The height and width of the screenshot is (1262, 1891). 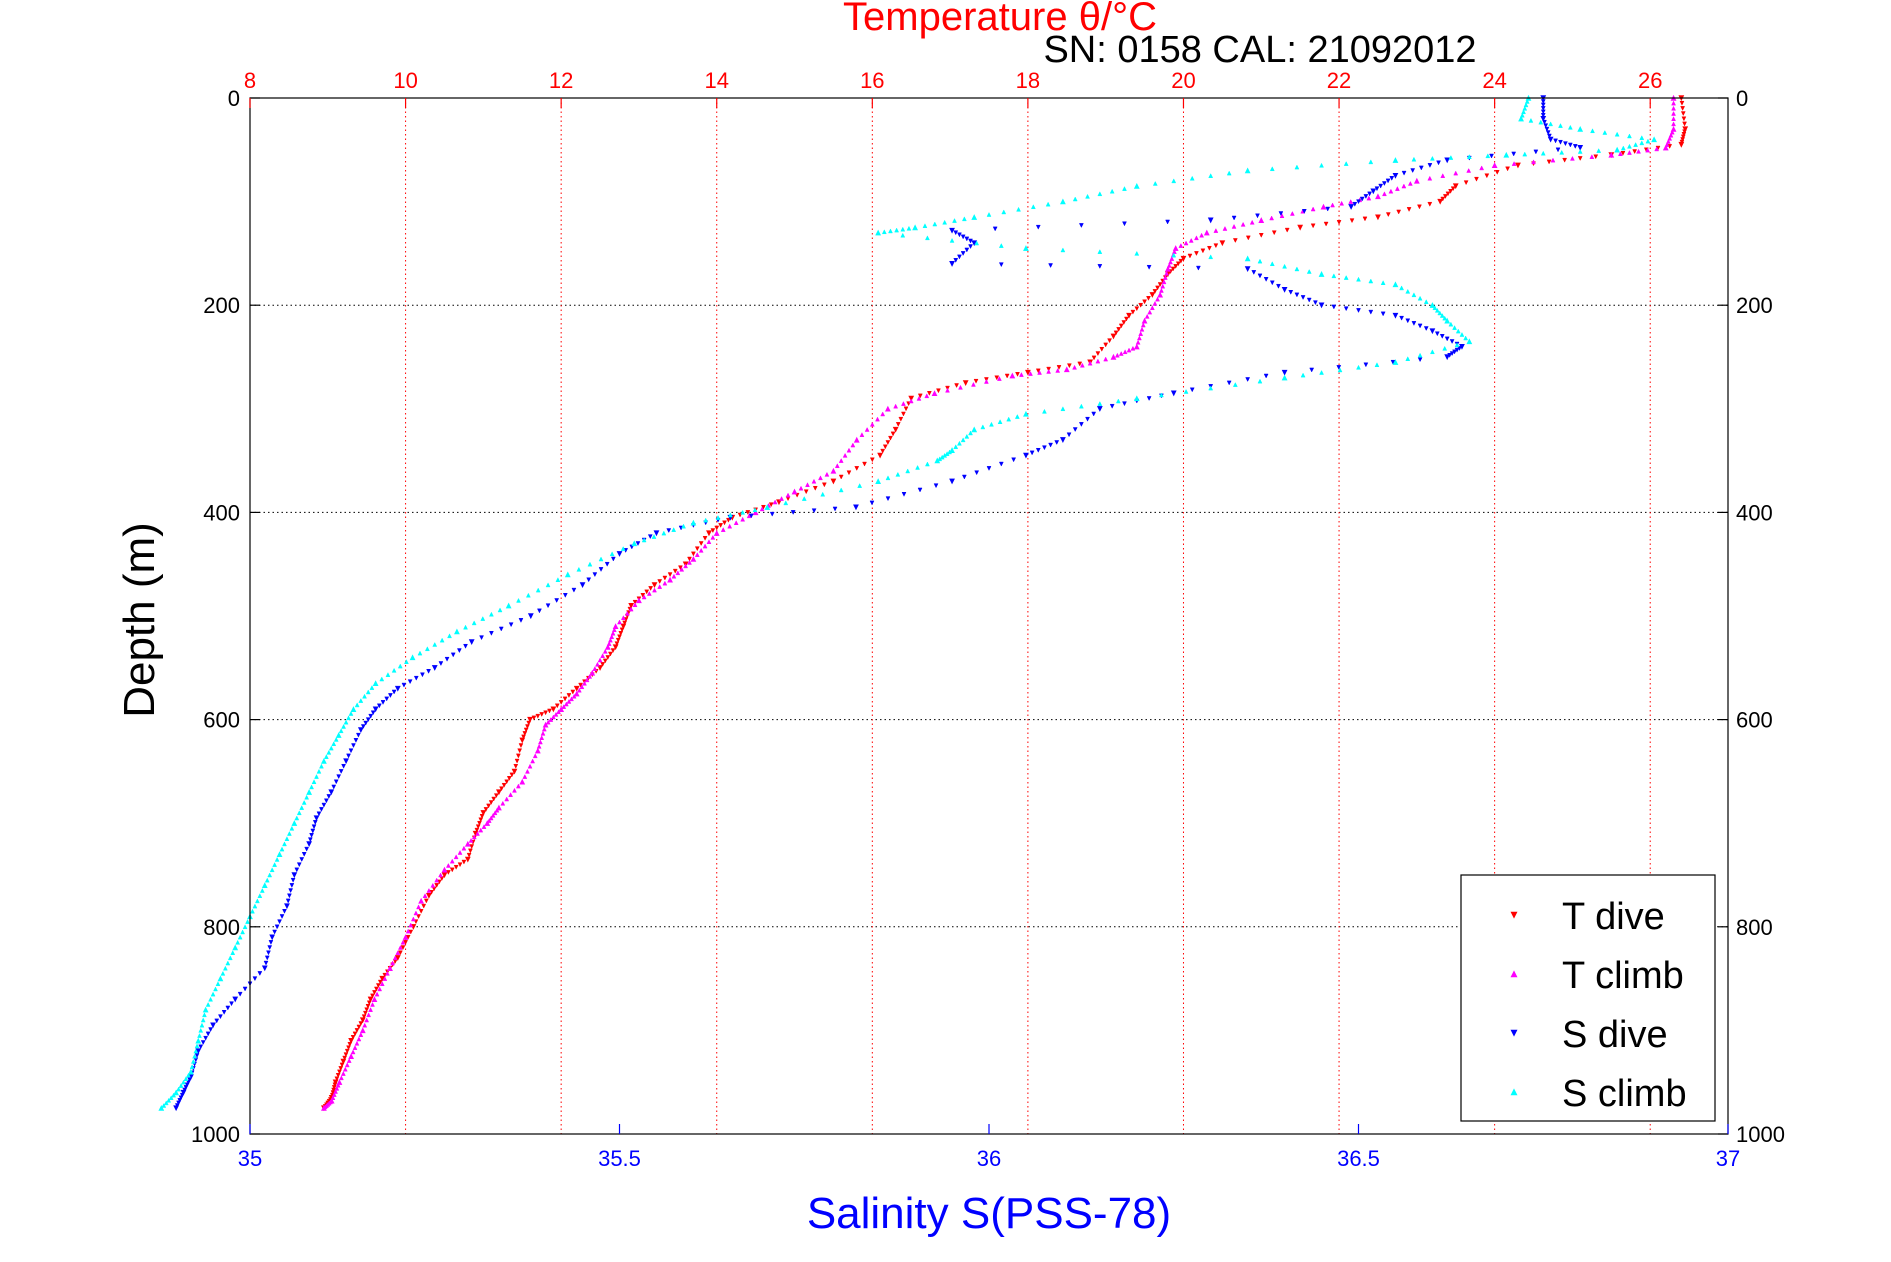 I want to click on y-tick-label-left: 600, so click(x=221, y=720).